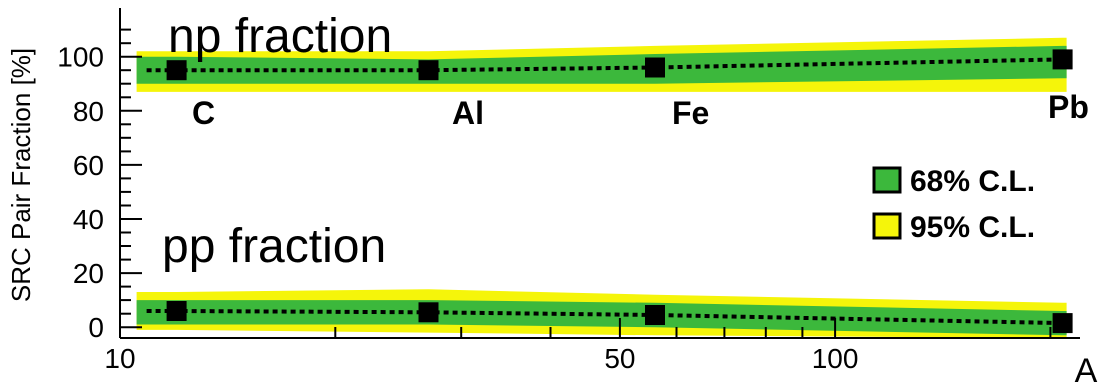 The height and width of the screenshot is (386, 1101). I want to click on legend-label-95: 95% C.L., so click(972, 227).